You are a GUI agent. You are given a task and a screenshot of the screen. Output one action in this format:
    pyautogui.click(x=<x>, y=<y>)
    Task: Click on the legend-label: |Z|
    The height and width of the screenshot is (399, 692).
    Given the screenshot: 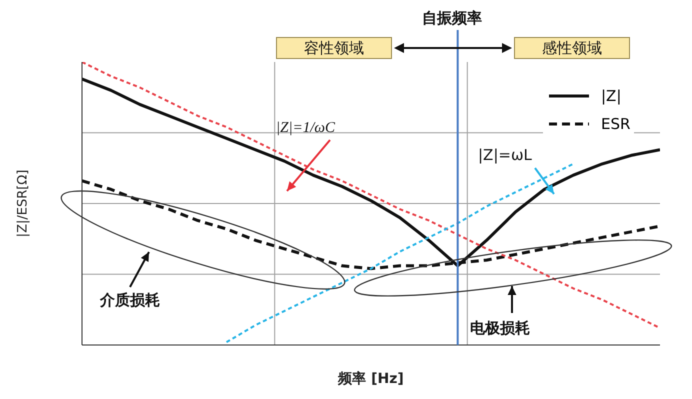 What is the action you would take?
    pyautogui.click(x=611, y=96)
    